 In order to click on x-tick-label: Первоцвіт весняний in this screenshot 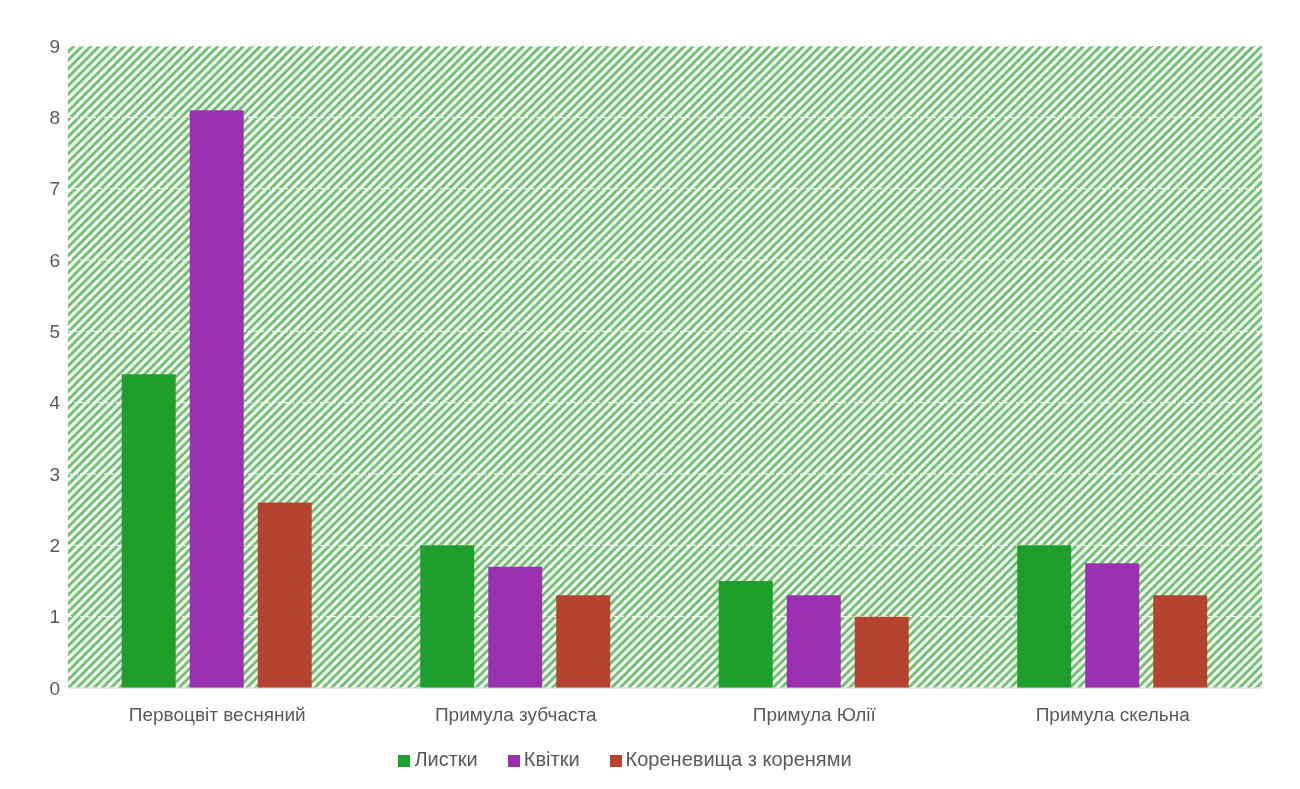, I will do `click(217, 715)`.